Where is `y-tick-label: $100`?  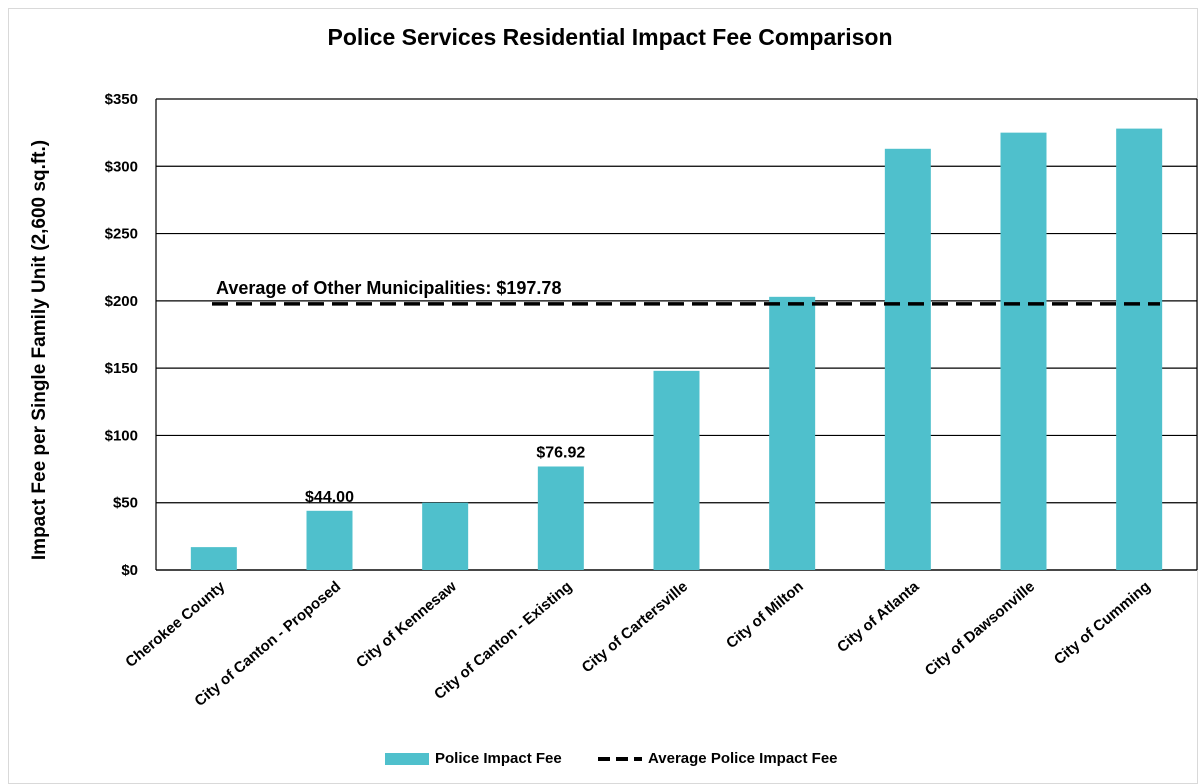
y-tick-label: $100 is located at coordinates (121, 435).